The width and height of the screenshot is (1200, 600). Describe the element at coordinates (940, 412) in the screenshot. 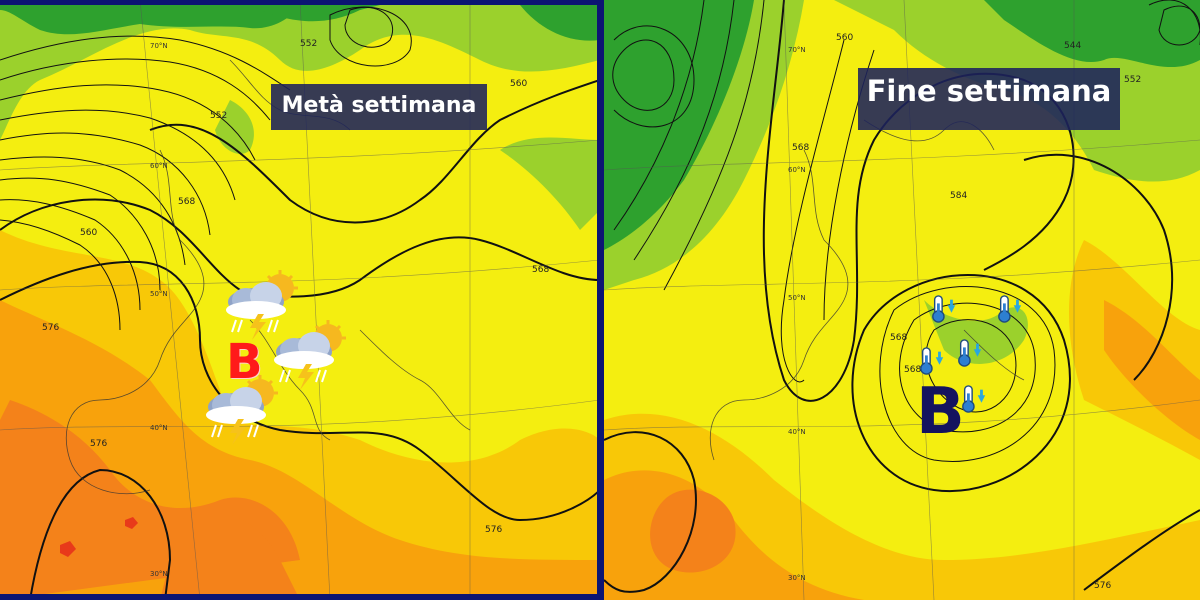

I see `low-pressure-marker-right: B` at that location.